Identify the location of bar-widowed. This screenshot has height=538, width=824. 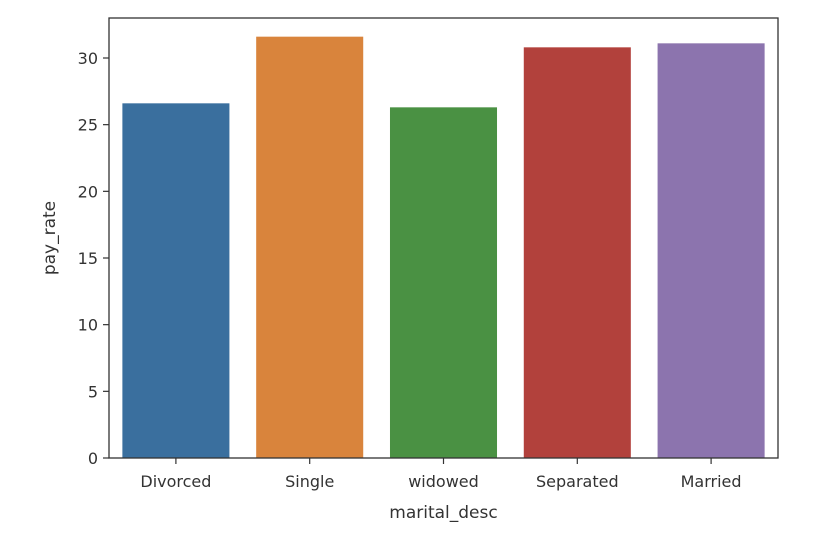
(443, 282).